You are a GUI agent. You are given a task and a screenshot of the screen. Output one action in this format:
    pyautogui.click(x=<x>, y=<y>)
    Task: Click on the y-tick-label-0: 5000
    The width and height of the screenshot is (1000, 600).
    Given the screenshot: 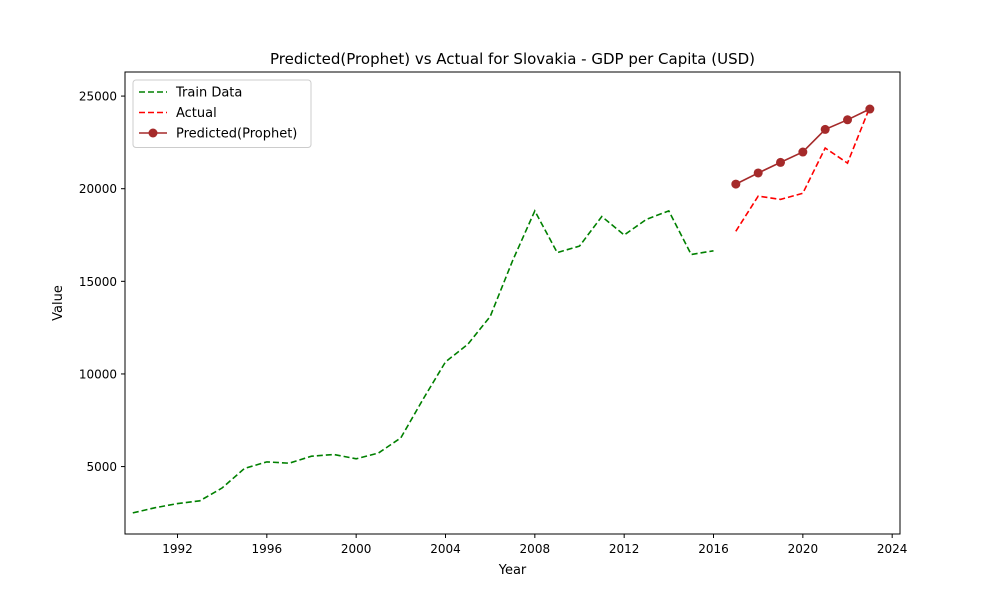 What is the action you would take?
    pyautogui.click(x=101, y=467)
    